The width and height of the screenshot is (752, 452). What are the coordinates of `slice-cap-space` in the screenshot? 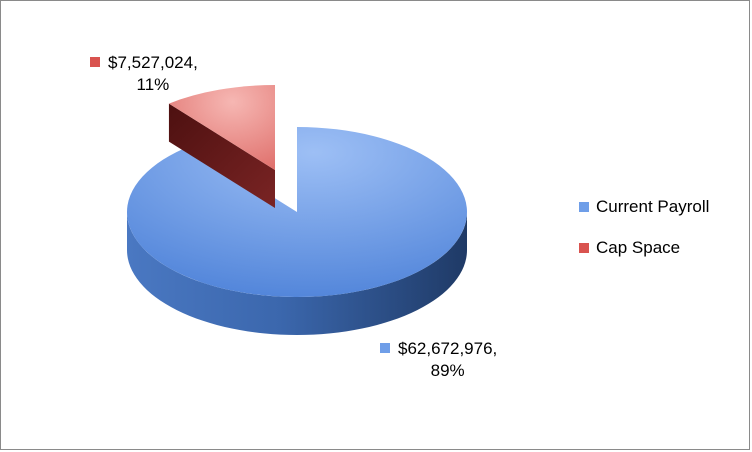 It's located at (221, 127).